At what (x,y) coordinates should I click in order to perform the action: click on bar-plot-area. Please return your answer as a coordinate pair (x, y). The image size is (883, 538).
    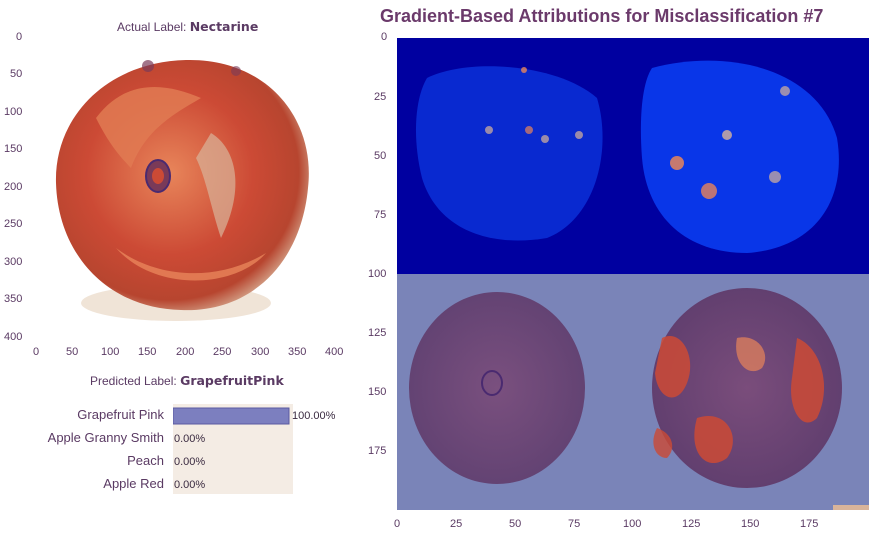
    Looking at the image, I should click on (233, 449).